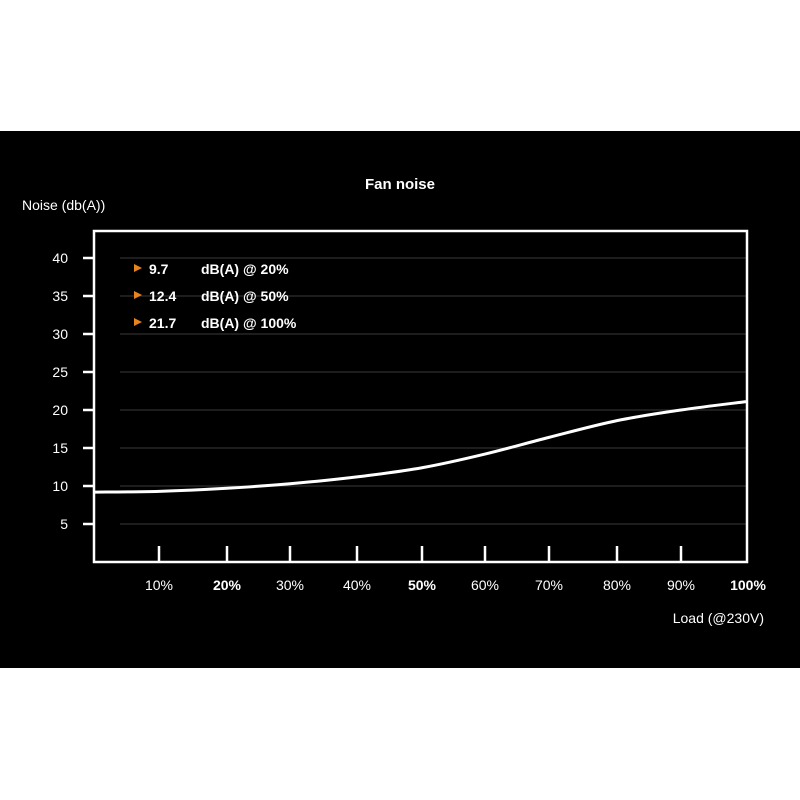  Describe the element at coordinates (60, 410) in the screenshot. I see `y-tick-label: 20` at that location.